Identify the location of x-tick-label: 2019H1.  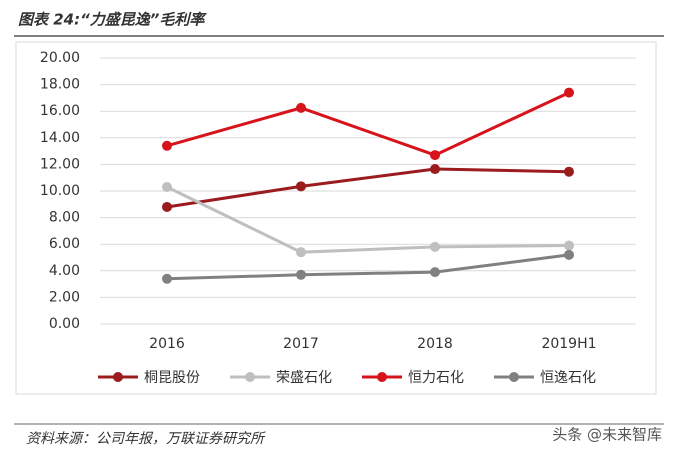
(568, 344).